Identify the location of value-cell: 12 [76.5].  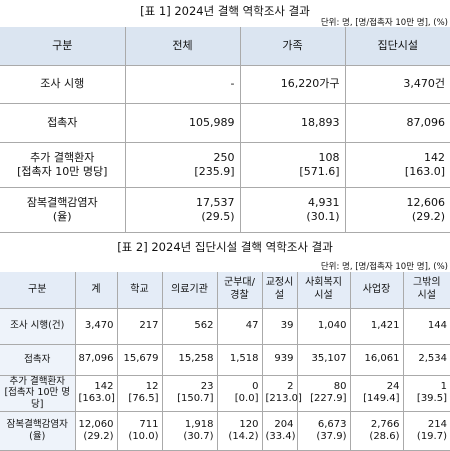
(139, 394).